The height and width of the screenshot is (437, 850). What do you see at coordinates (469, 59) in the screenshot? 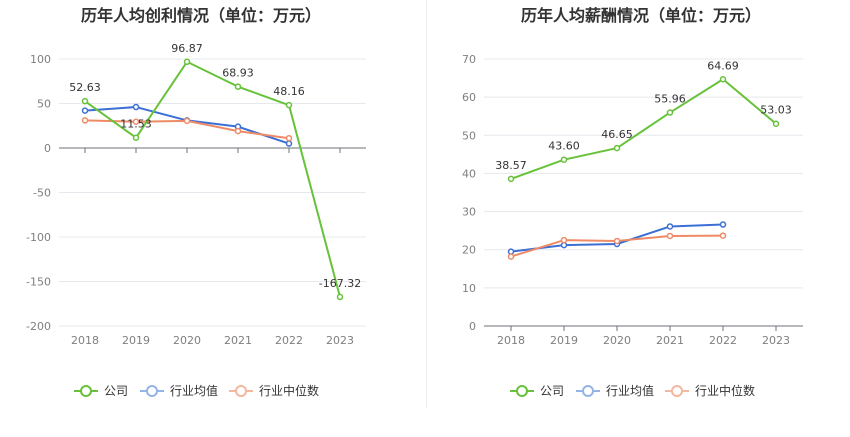
I see `y-tick-label: 70` at bounding box center [469, 59].